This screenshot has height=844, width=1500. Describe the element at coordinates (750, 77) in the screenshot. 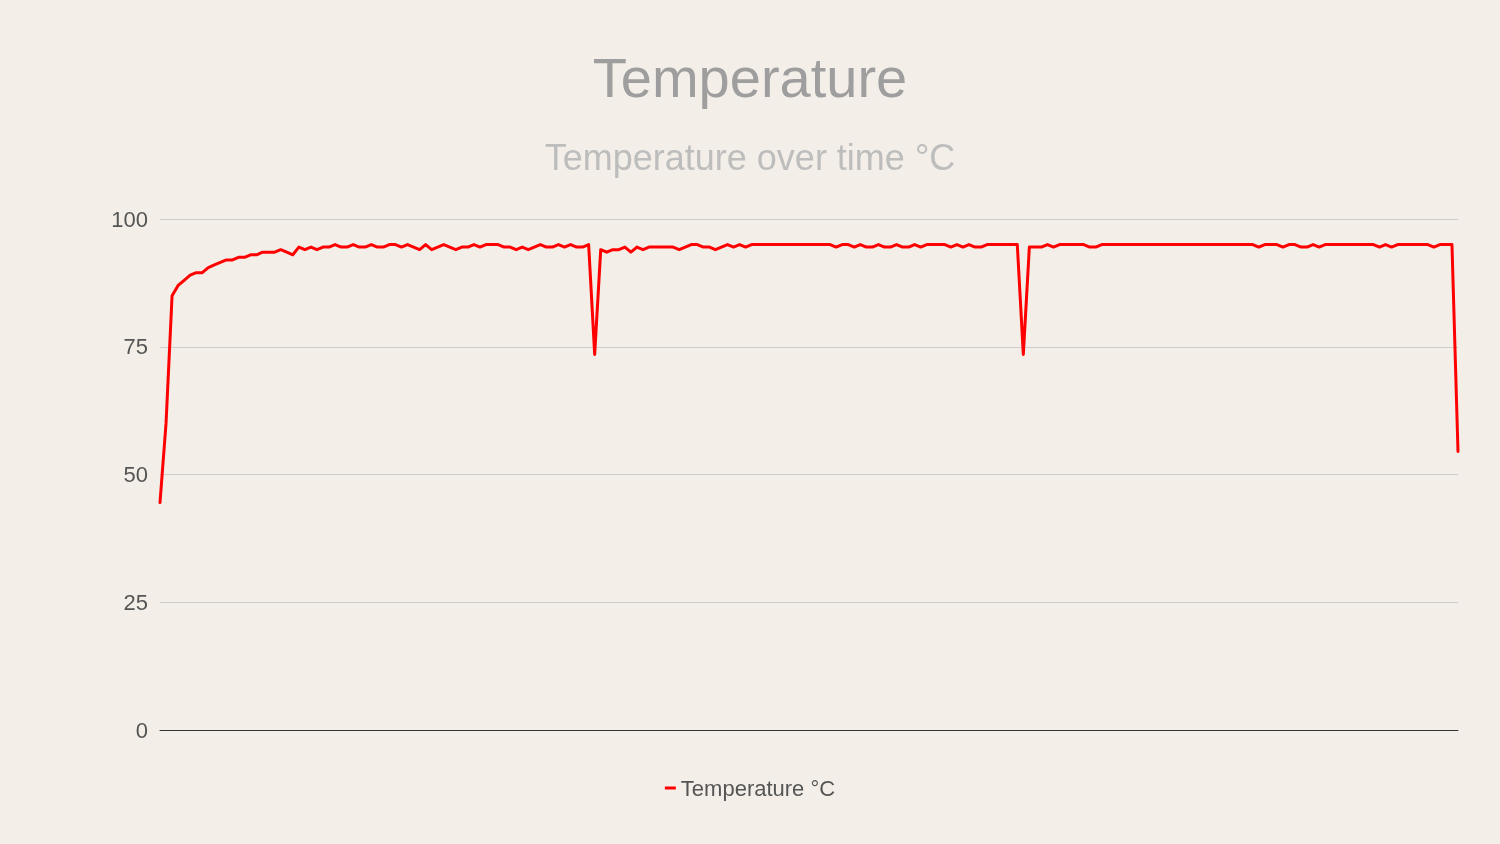

I see `chart-title: Temperature` at that location.